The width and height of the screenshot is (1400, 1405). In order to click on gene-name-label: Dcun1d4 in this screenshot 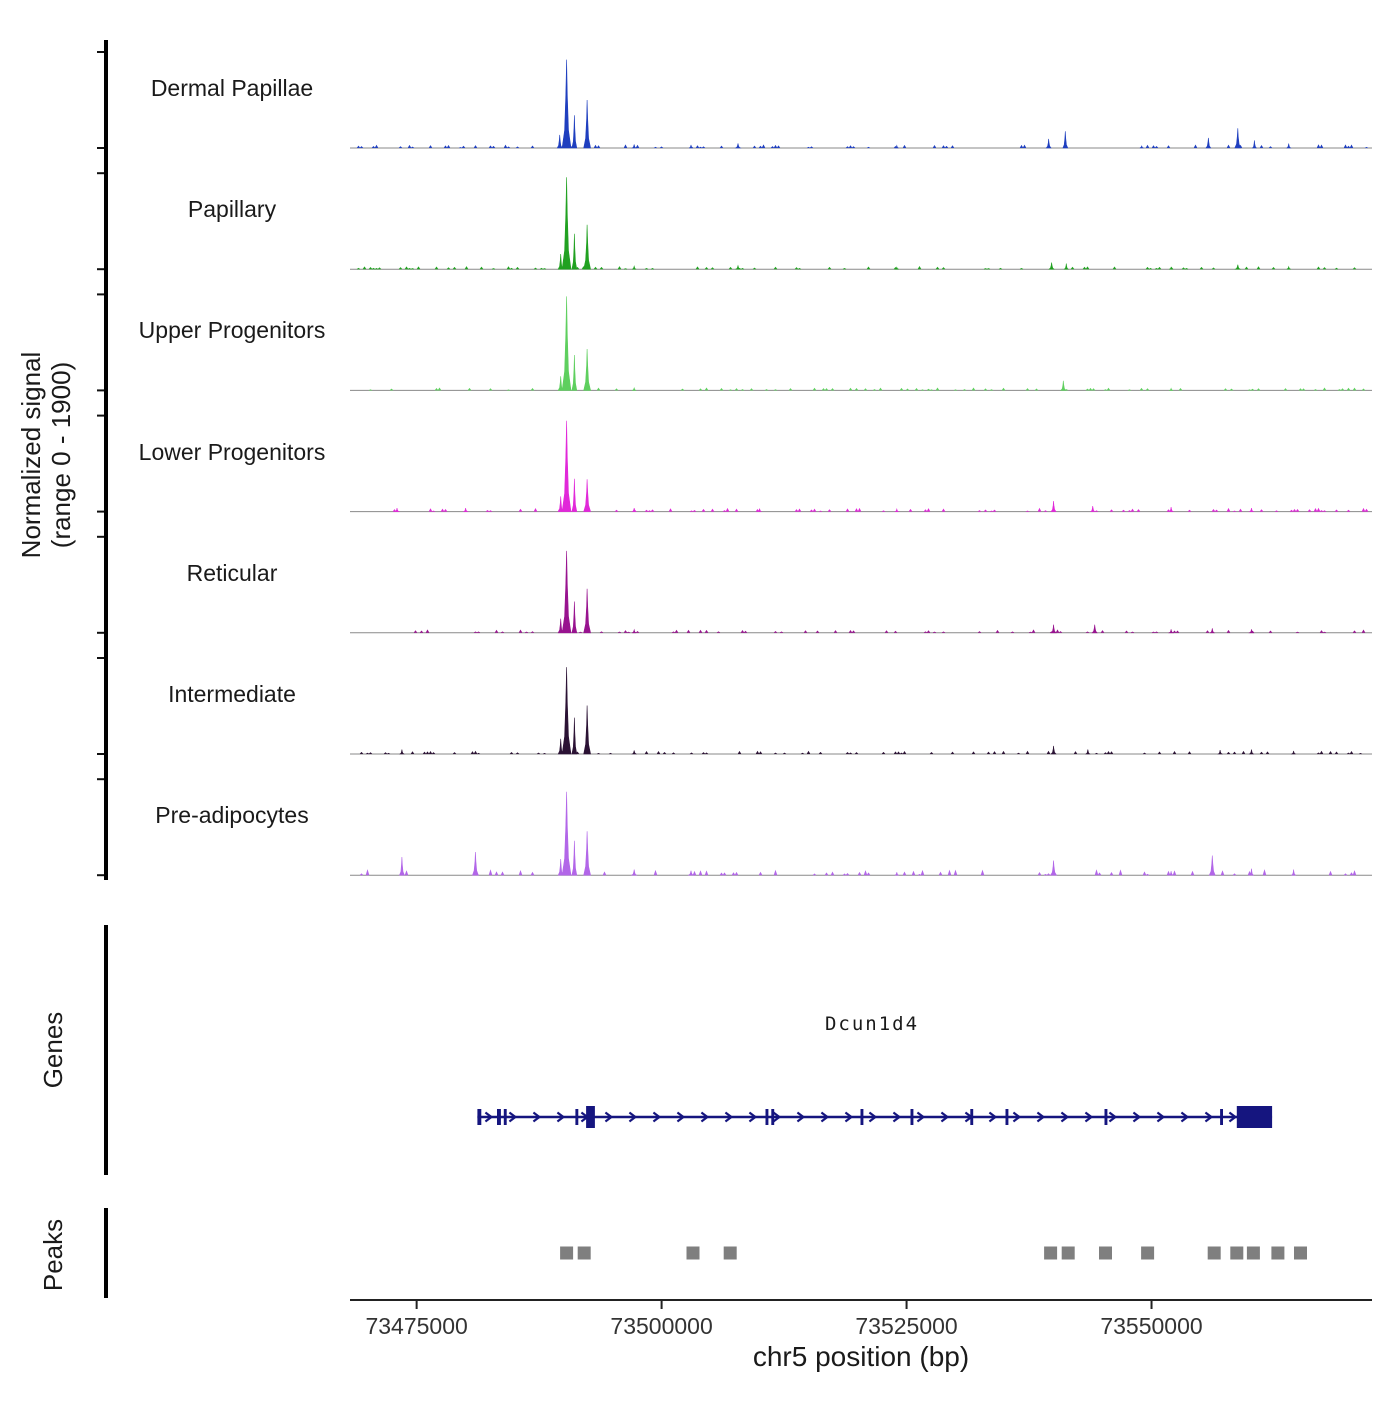, I will do `click(872, 1024)`.